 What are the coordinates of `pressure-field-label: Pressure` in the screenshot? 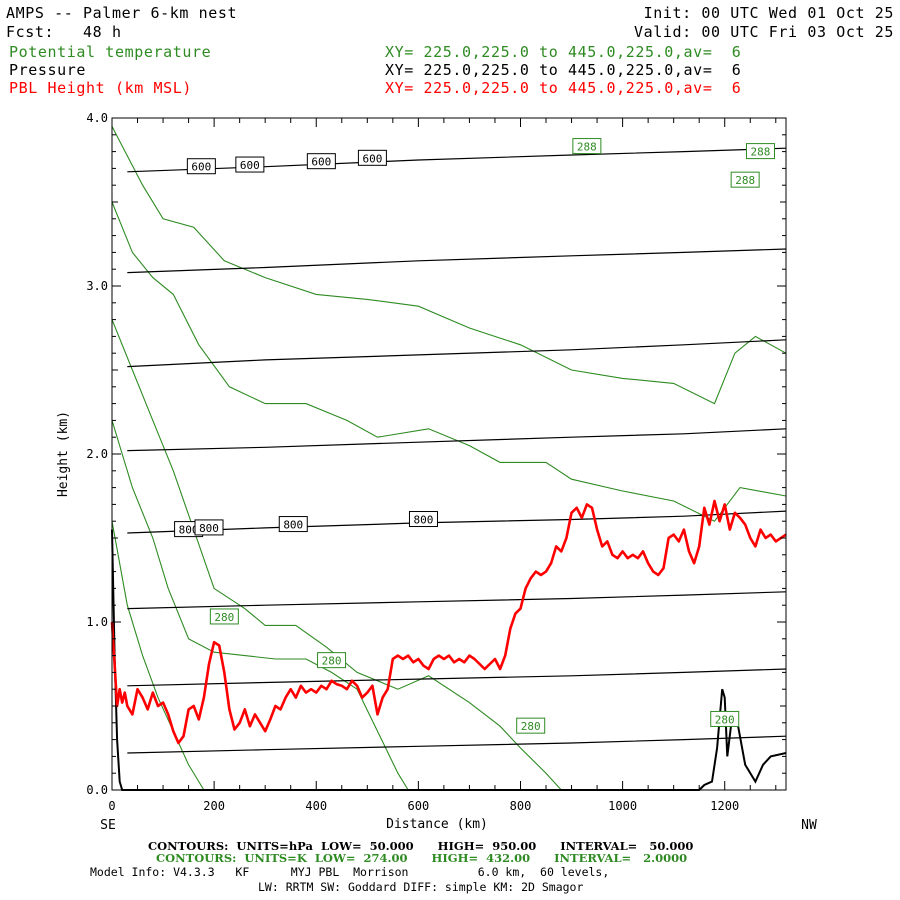 It's located at (48, 70).